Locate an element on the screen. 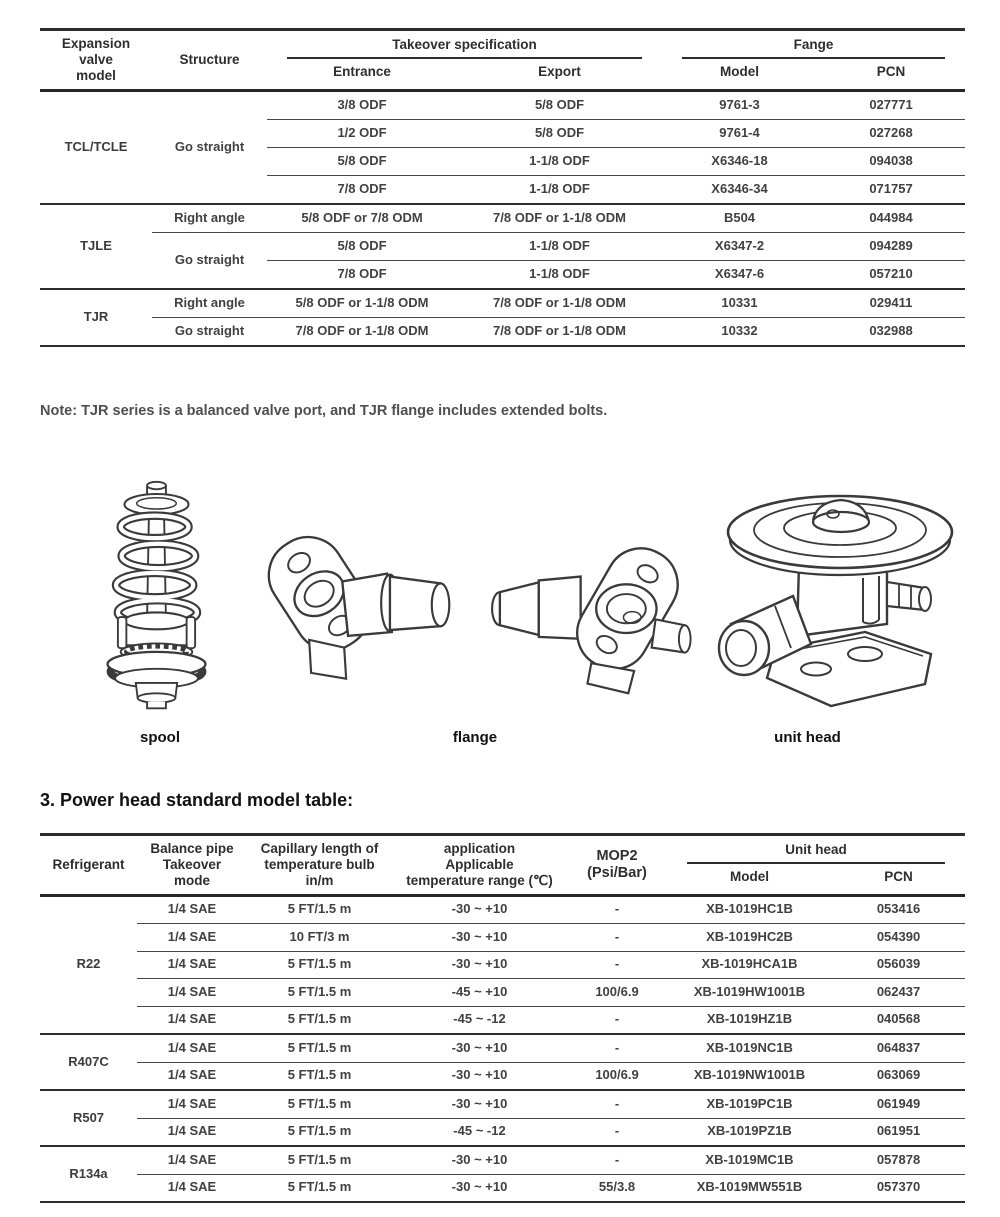 This screenshot has height=1217, width=1000. col-header-flange-pcn: PCN is located at coordinates (891, 72).